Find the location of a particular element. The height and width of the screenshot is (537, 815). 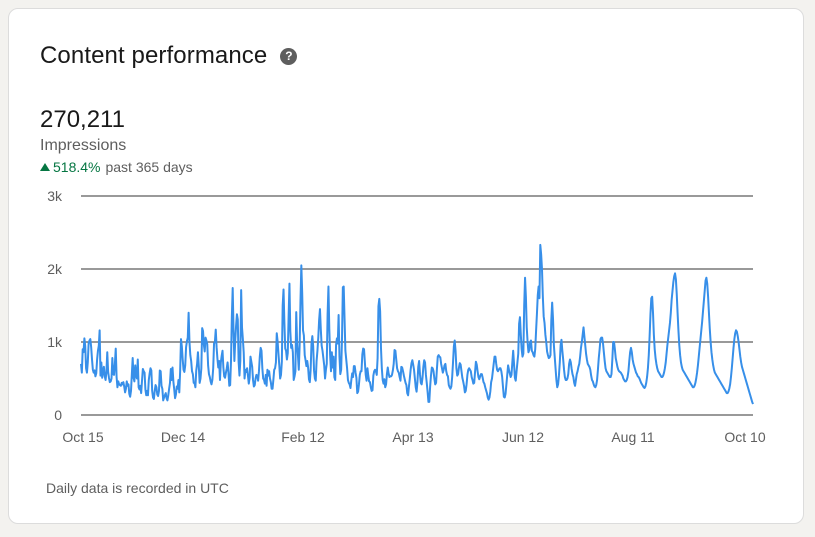

impressions-change: 518.4% past 365 days is located at coordinates (116, 167).